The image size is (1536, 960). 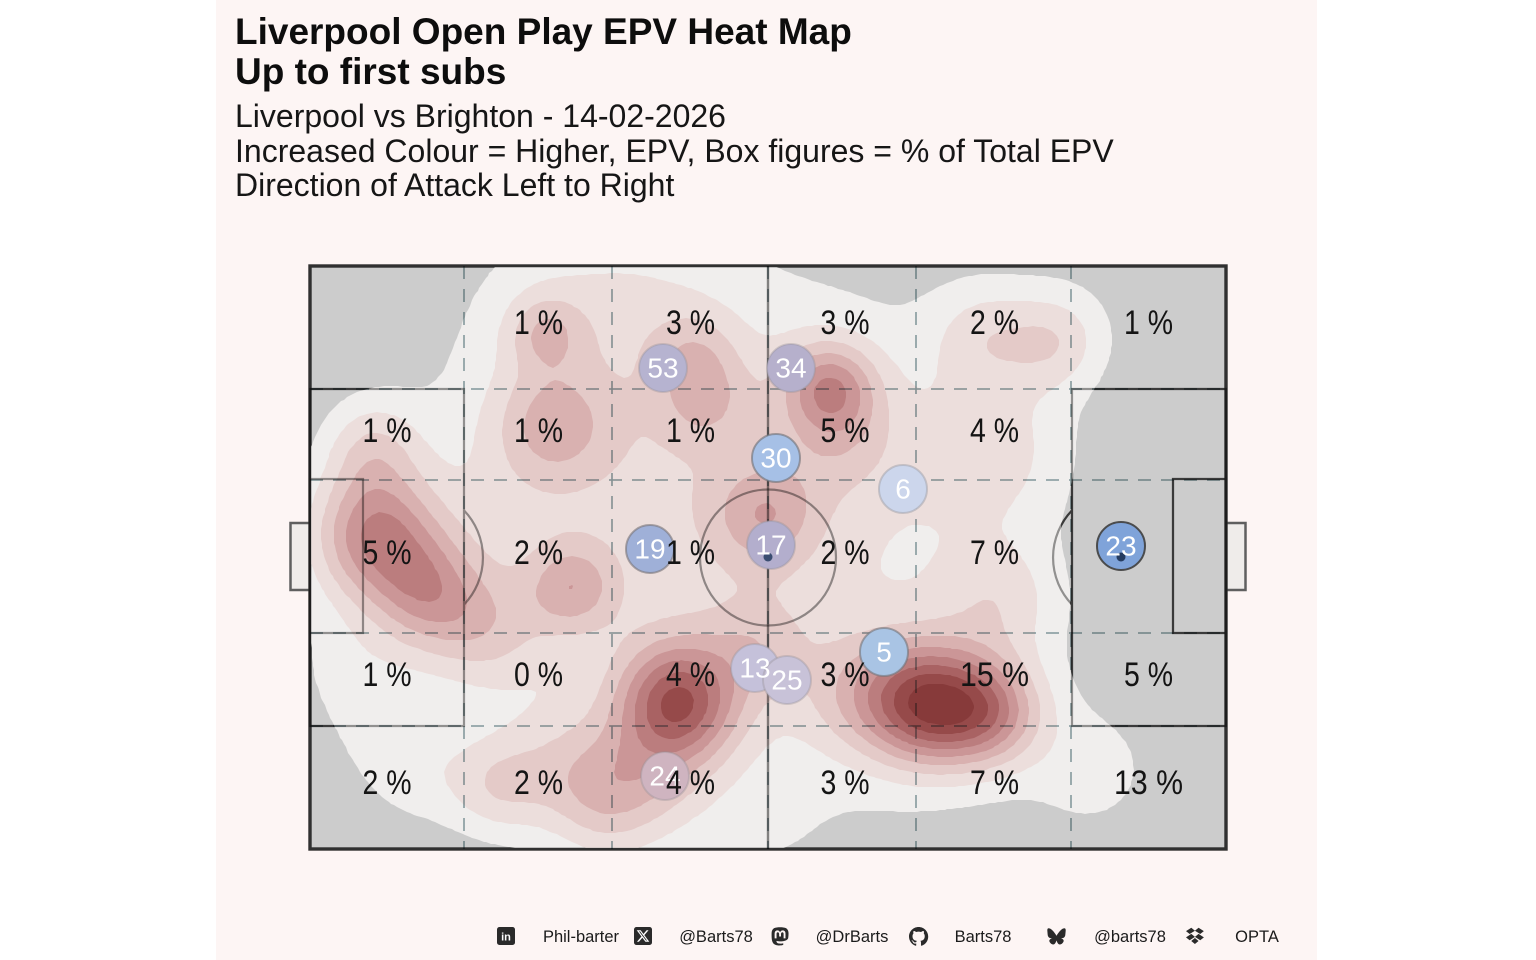 What do you see at coordinates (786, 680) in the screenshot?
I see `svg-text: 25` at bounding box center [786, 680].